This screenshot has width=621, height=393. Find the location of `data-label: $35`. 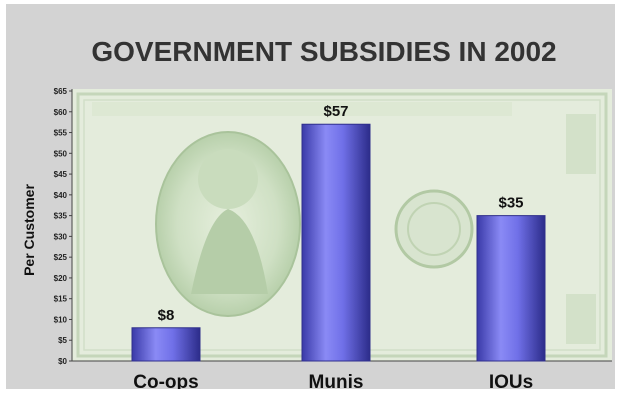

data-label: $35 is located at coordinates (510, 203).